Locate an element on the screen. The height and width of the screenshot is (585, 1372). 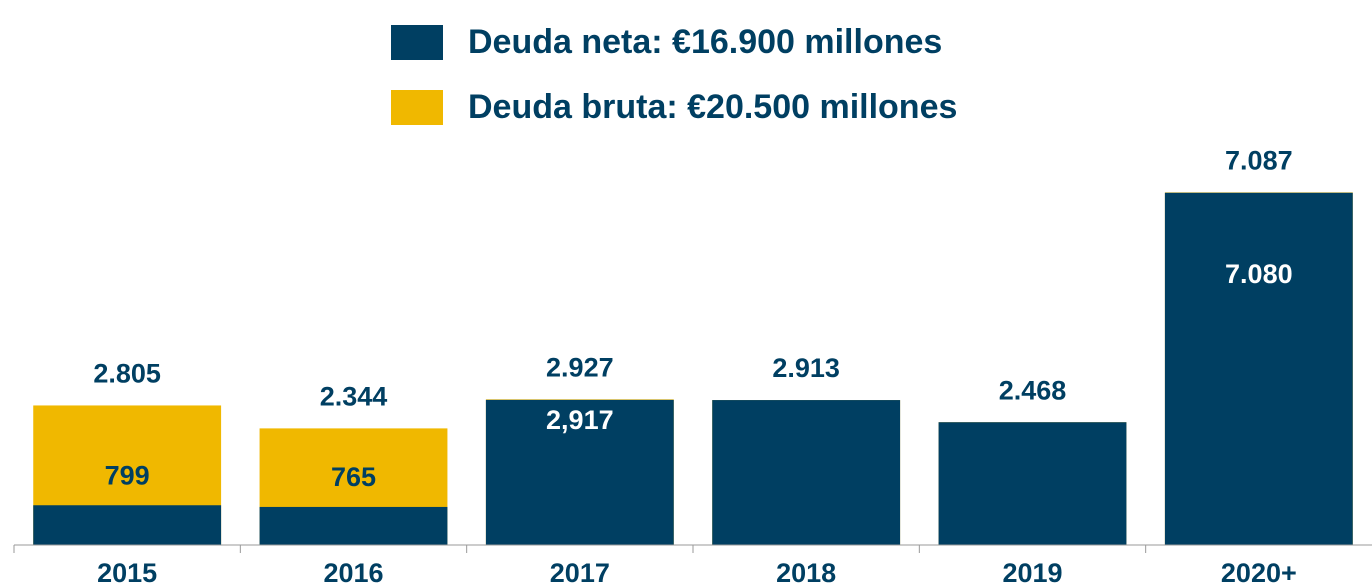
gross-label: 2.913 is located at coordinates (806, 368).